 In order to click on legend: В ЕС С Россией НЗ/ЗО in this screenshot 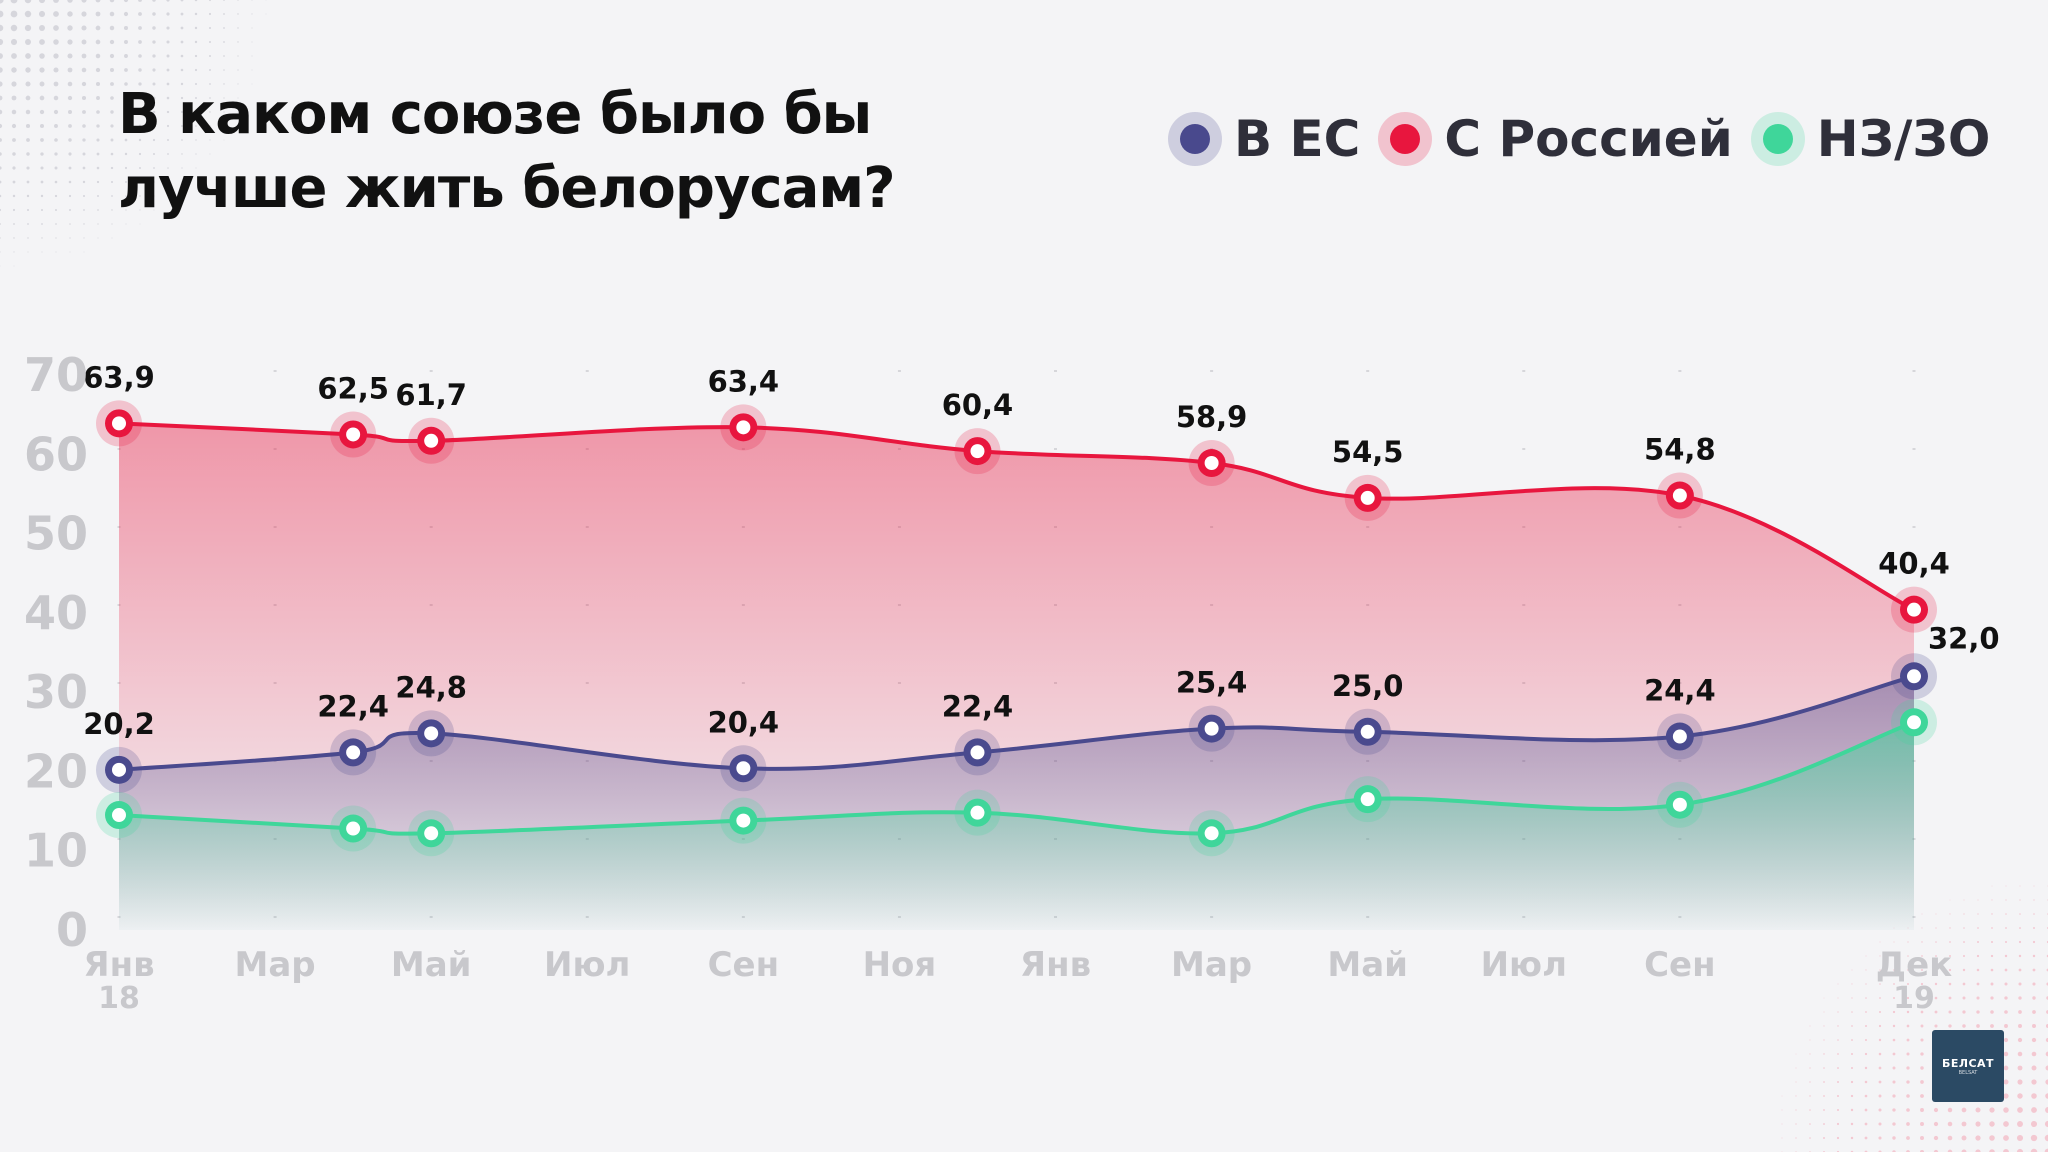, I will do `click(1594, 139)`.